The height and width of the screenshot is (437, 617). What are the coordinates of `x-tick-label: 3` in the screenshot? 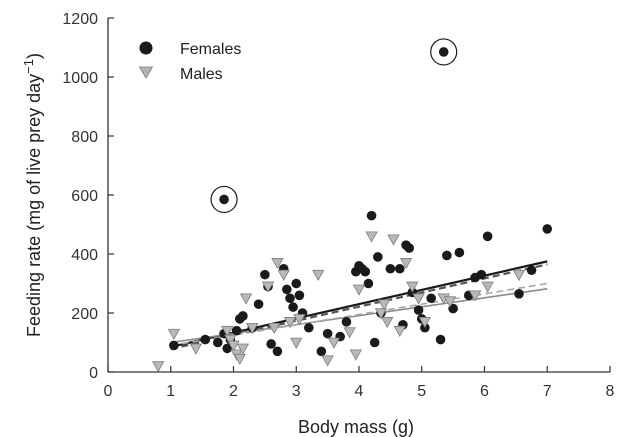 It's located at (296, 391).